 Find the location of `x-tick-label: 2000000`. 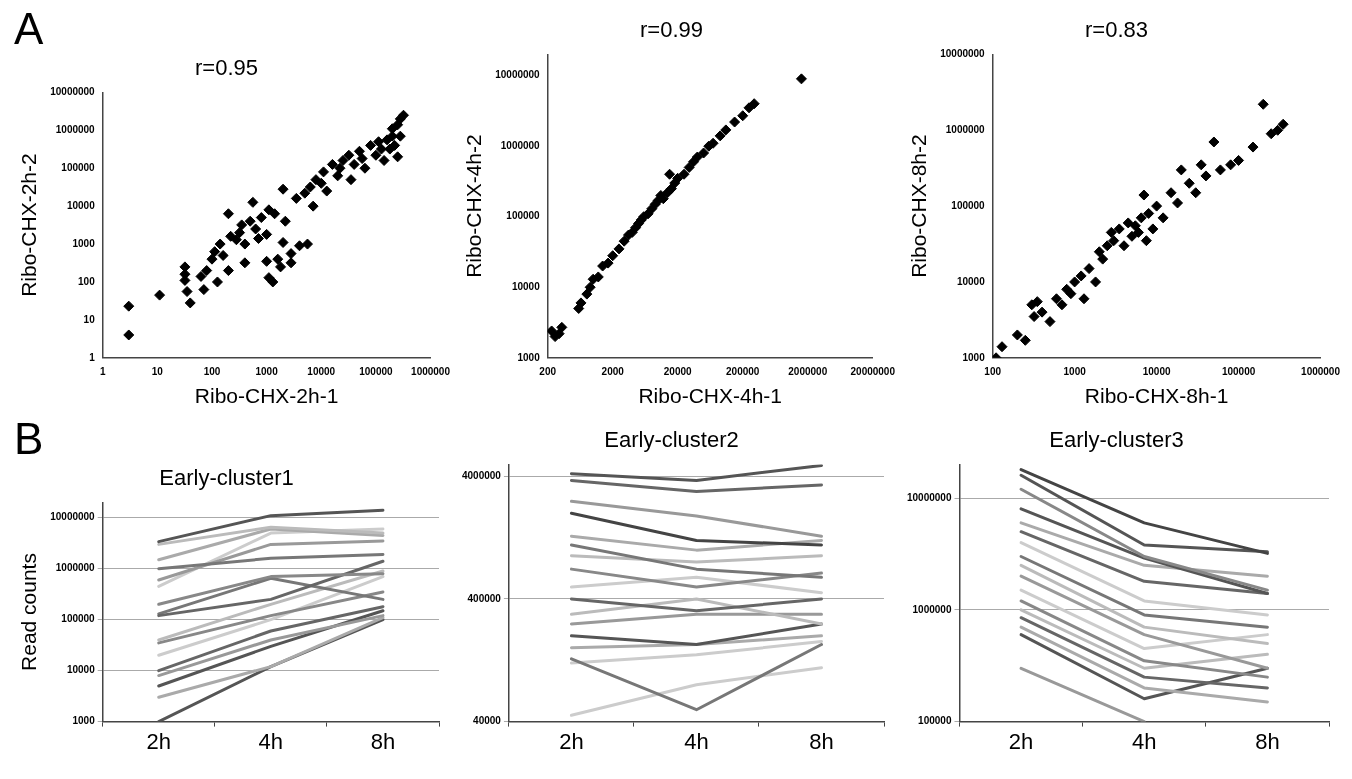

x-tick-label: 2000000 is located at coordinates (808, 371).